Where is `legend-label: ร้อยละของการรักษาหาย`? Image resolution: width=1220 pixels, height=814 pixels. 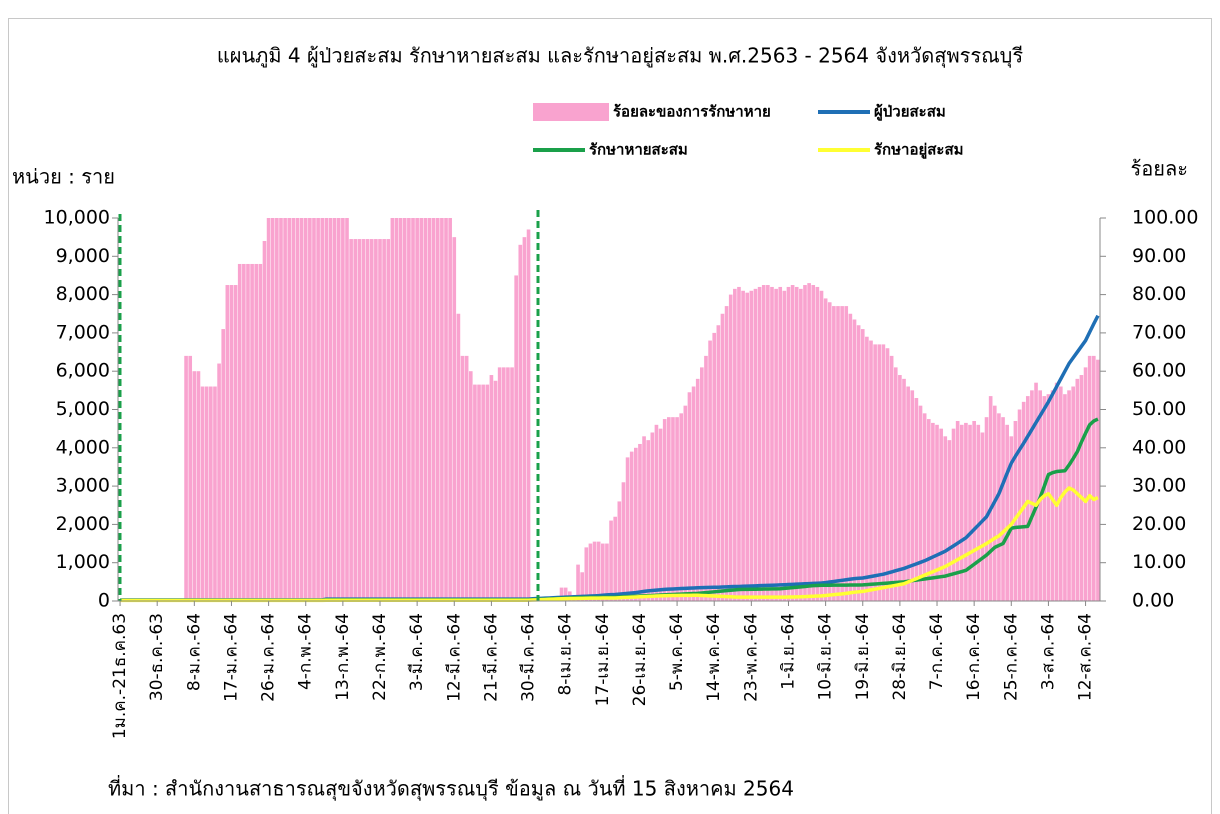 legend-label: ร้อยละของการรักษาหาย is located at coordinates (692, 112).